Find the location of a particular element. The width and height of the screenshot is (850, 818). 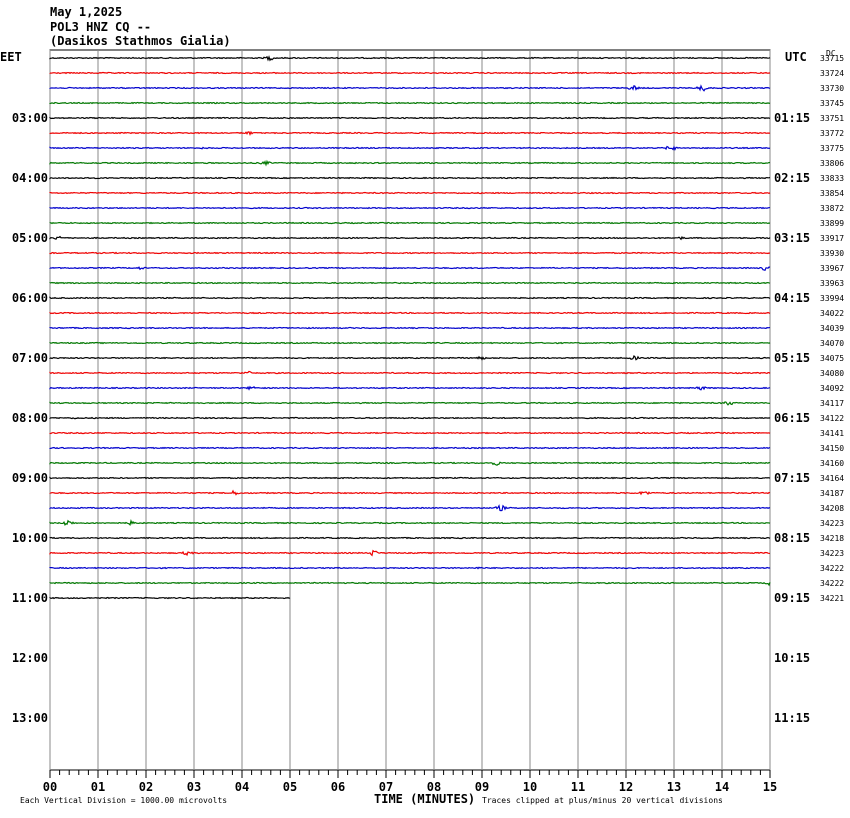

trace-count: 33994 is located at coordinates (832, 298).